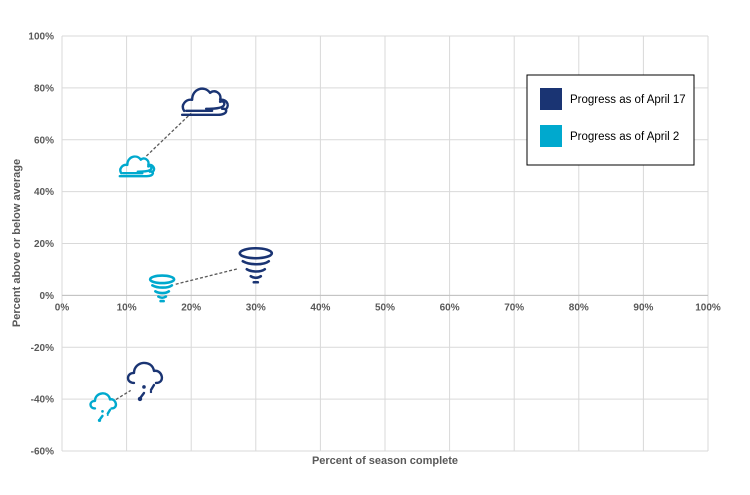 Image resolution: width=750 pixels, height=495 pixels. Describe the element at coordinates (44, 244) in the screenshot. I see `y-tick-label: 20%` at that location.